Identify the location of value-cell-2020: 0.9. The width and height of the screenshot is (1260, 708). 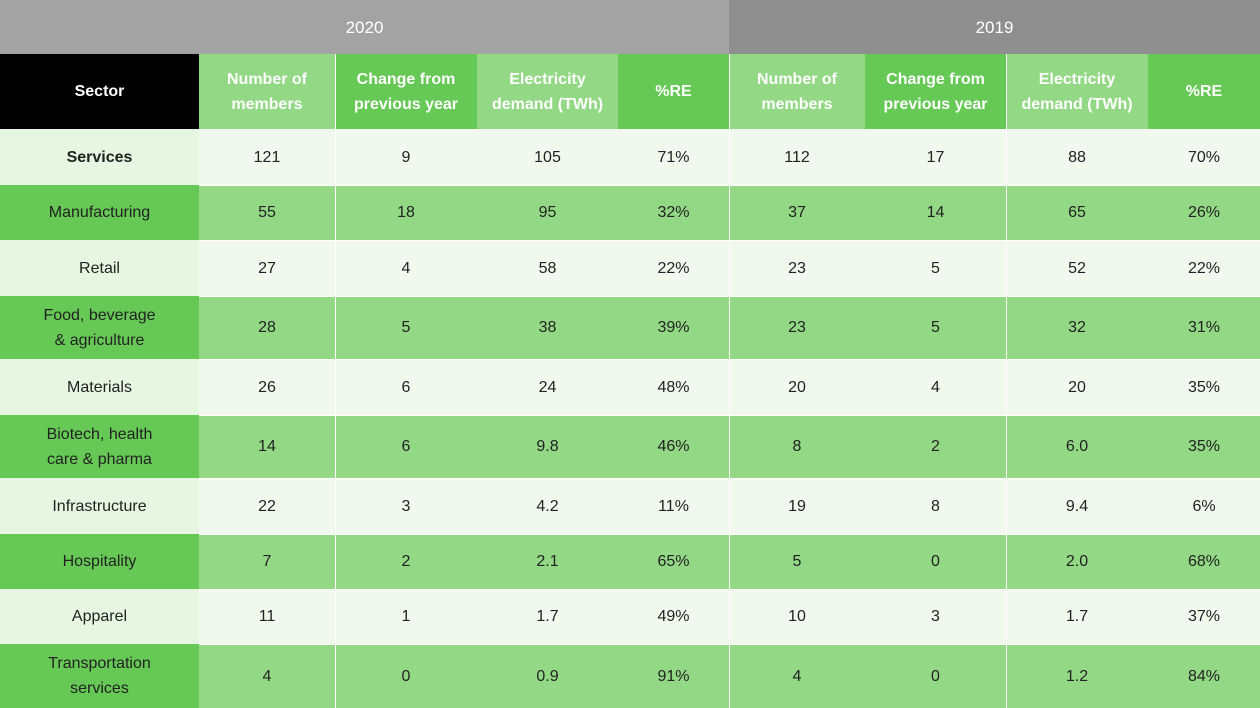
(547, 676).